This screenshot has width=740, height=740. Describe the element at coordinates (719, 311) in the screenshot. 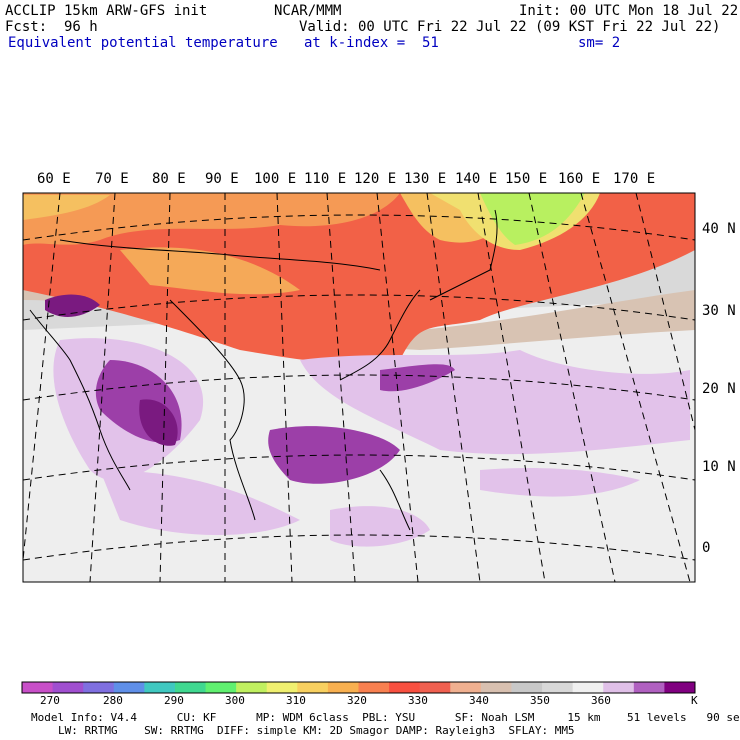

I see `lat-label: 30 N` at that location.